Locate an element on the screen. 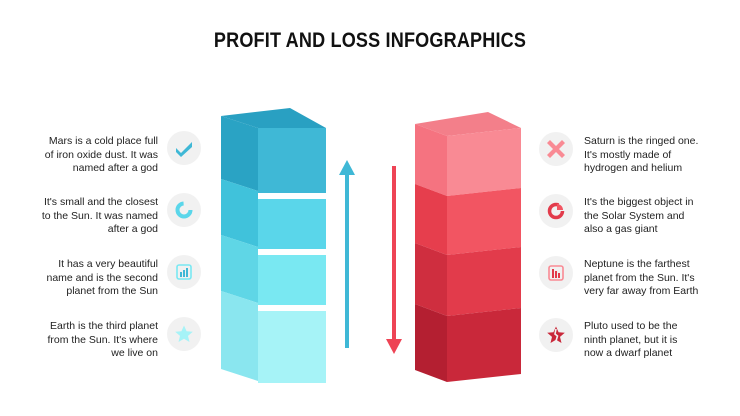 This screenshot has height=416, width=740. loss-tower is located at coordinates (468, 247).